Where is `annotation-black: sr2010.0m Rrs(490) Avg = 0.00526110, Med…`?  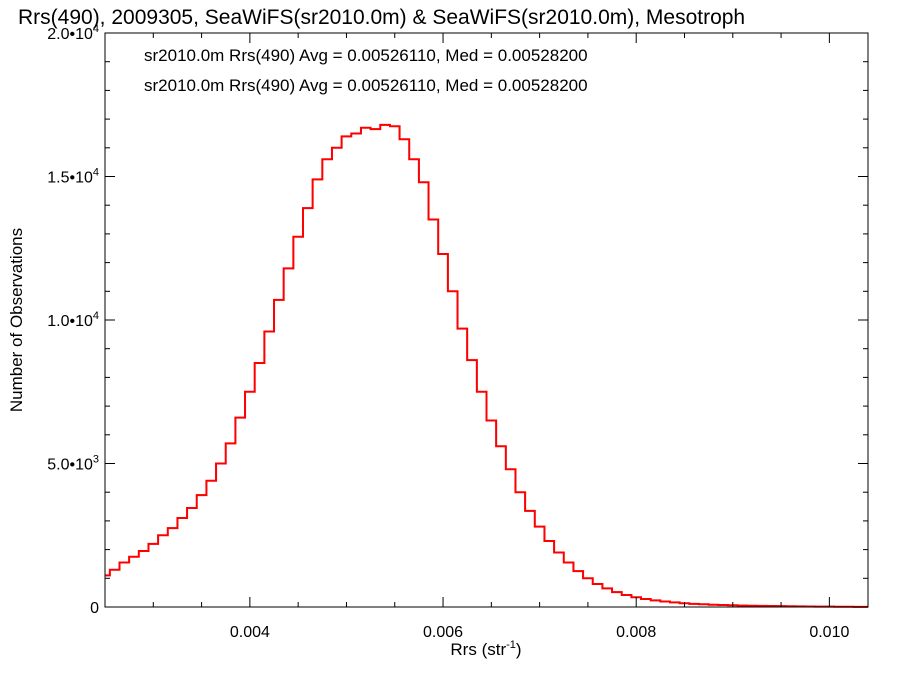
annotation-black: sr2010.0m Rrs(490) Avg = 0.00526110, Med… is located at coordinates (366, 55).